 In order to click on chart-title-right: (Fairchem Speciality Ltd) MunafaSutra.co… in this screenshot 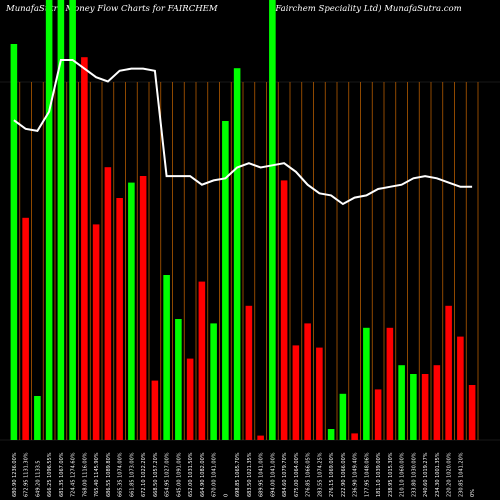, I will do `click(367, 9)`.